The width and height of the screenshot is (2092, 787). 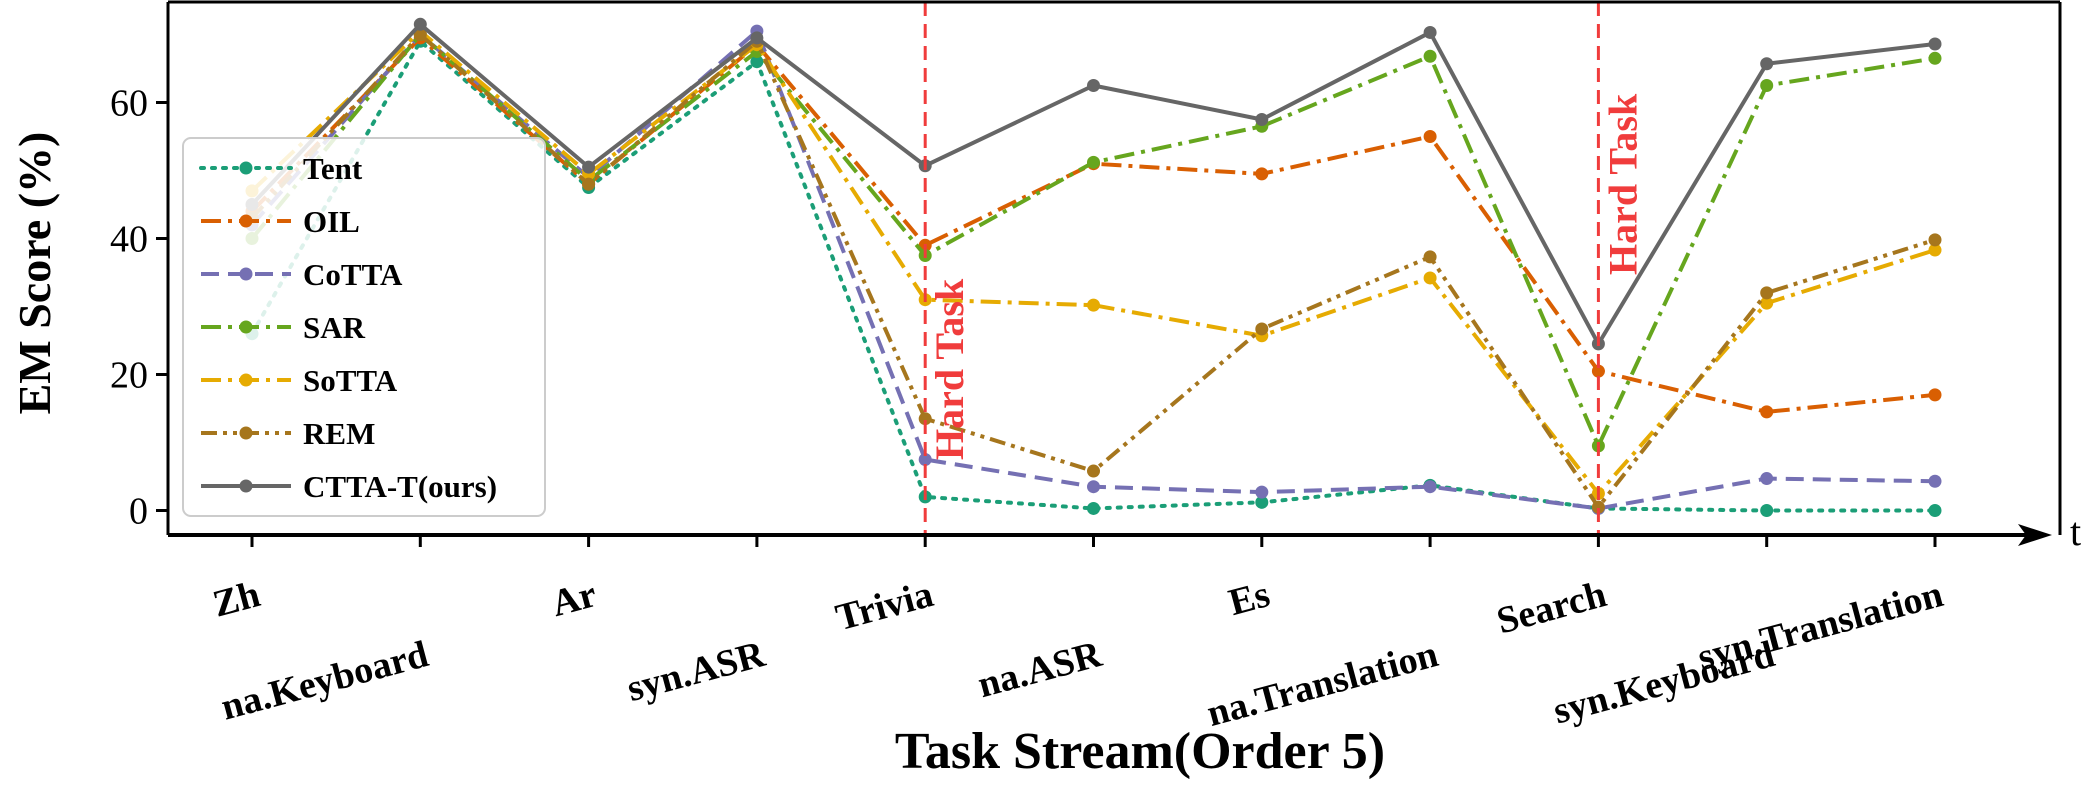 What do you see at coordinates (574, 599) in the screenshot?
I see `x-tick-label: Ar` at bounding box center [574, 599].